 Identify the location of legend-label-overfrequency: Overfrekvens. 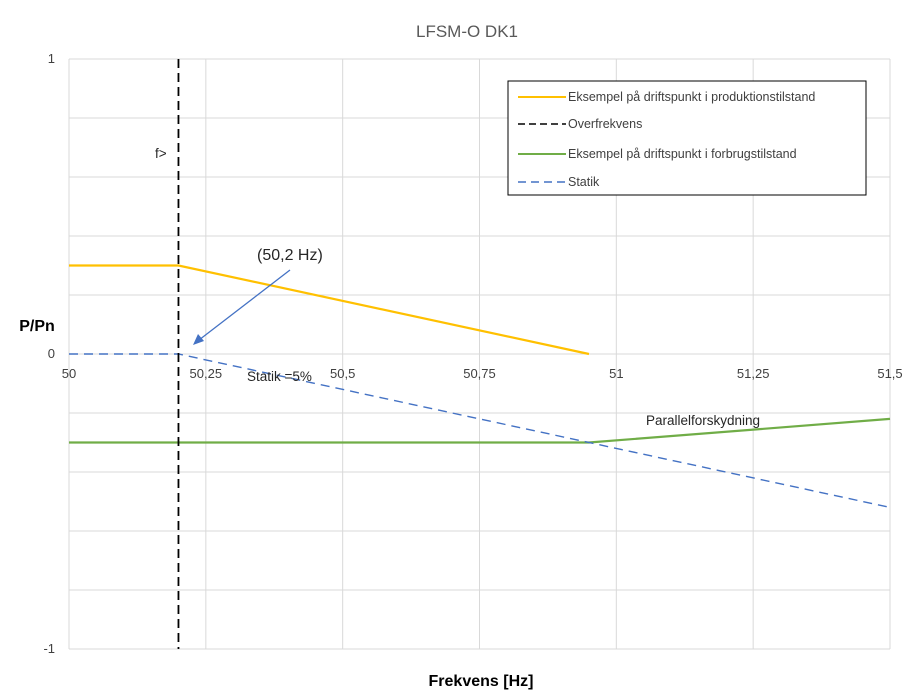
(605, 124).